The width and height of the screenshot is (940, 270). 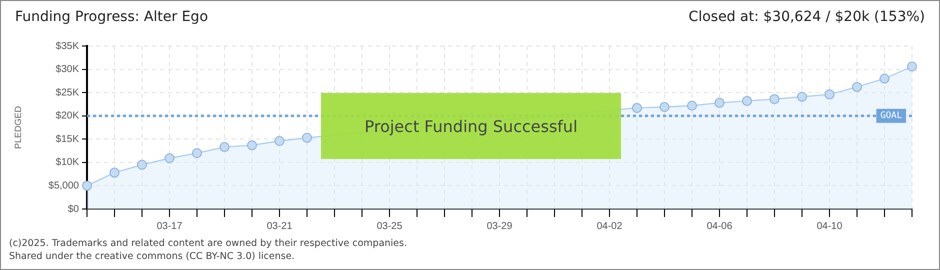 I want to click on y-tick-label: $25K, so click(x=68, y=92).